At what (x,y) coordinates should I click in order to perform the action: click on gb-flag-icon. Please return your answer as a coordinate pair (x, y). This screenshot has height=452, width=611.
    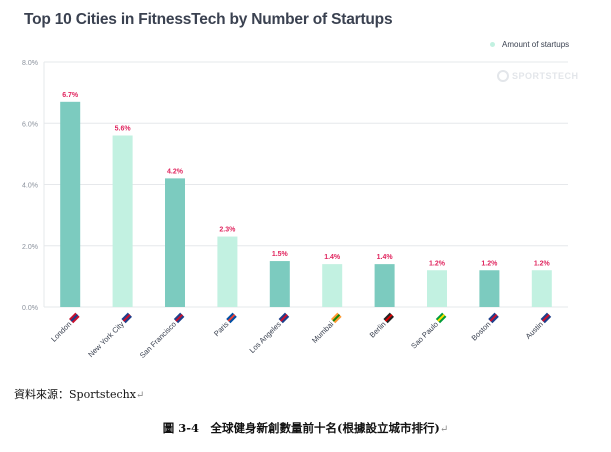
    Looking at the image, I should click on (74, 318).